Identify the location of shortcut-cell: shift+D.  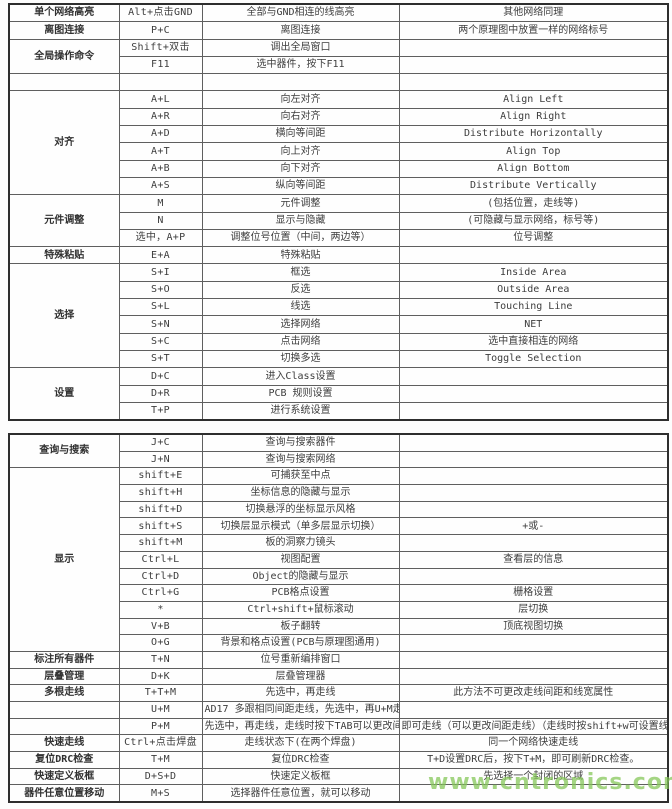
(160, 509).